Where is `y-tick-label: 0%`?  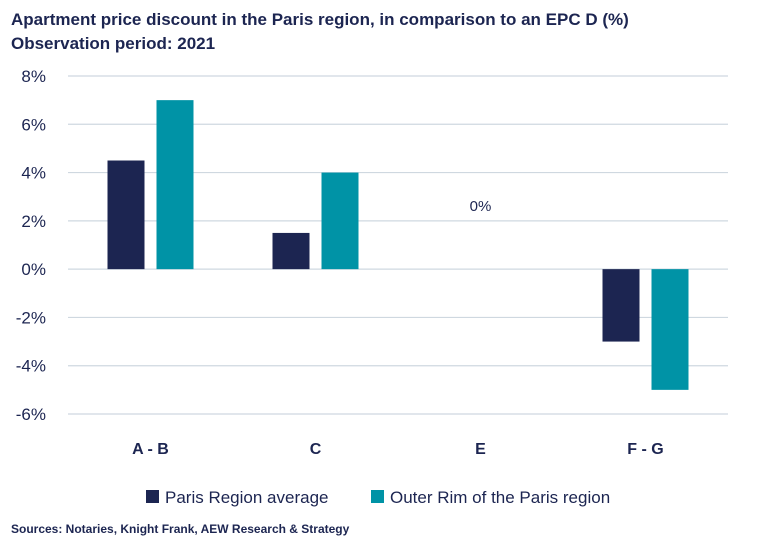 y-tick-label: 0% is located at coordinates (33, 269).